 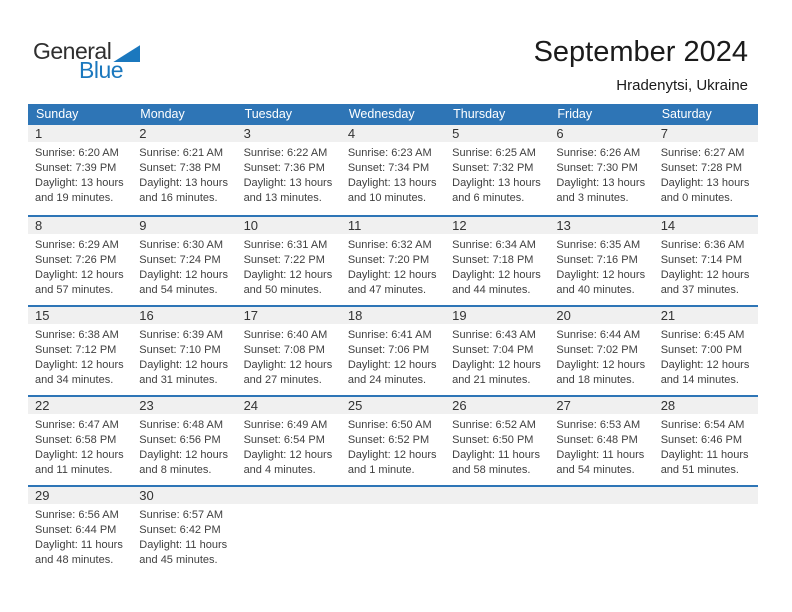 What do you see at coordinates (181, 515) in the screenshot?
I see `sunrise-line: Sunrise: 6:57 AM` at bounding box center [181, 515].